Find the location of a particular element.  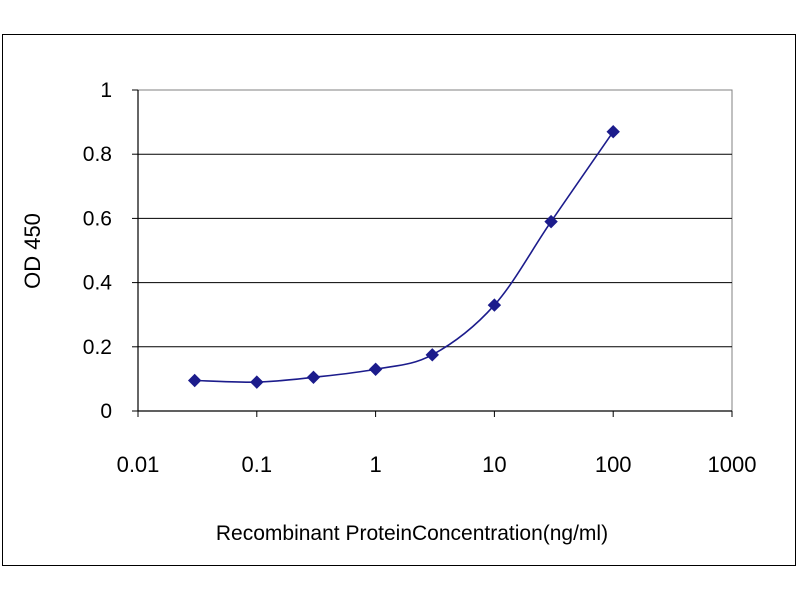

y-tick-label: 0.6 is located at coordinates (97, 218).